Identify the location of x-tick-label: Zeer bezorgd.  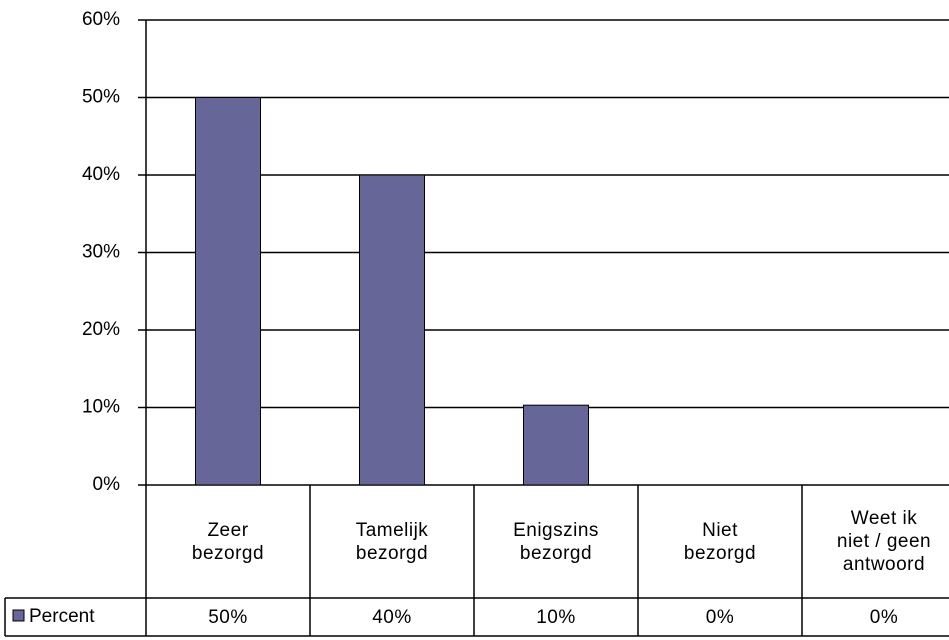
(228, 541).